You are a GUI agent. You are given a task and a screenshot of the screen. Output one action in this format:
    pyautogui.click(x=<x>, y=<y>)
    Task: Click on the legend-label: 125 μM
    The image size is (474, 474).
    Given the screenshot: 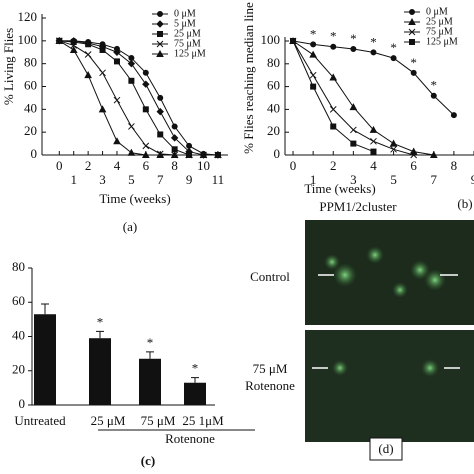 What is the action you would take?
    pyautogui.click(x=442, y=41)
    